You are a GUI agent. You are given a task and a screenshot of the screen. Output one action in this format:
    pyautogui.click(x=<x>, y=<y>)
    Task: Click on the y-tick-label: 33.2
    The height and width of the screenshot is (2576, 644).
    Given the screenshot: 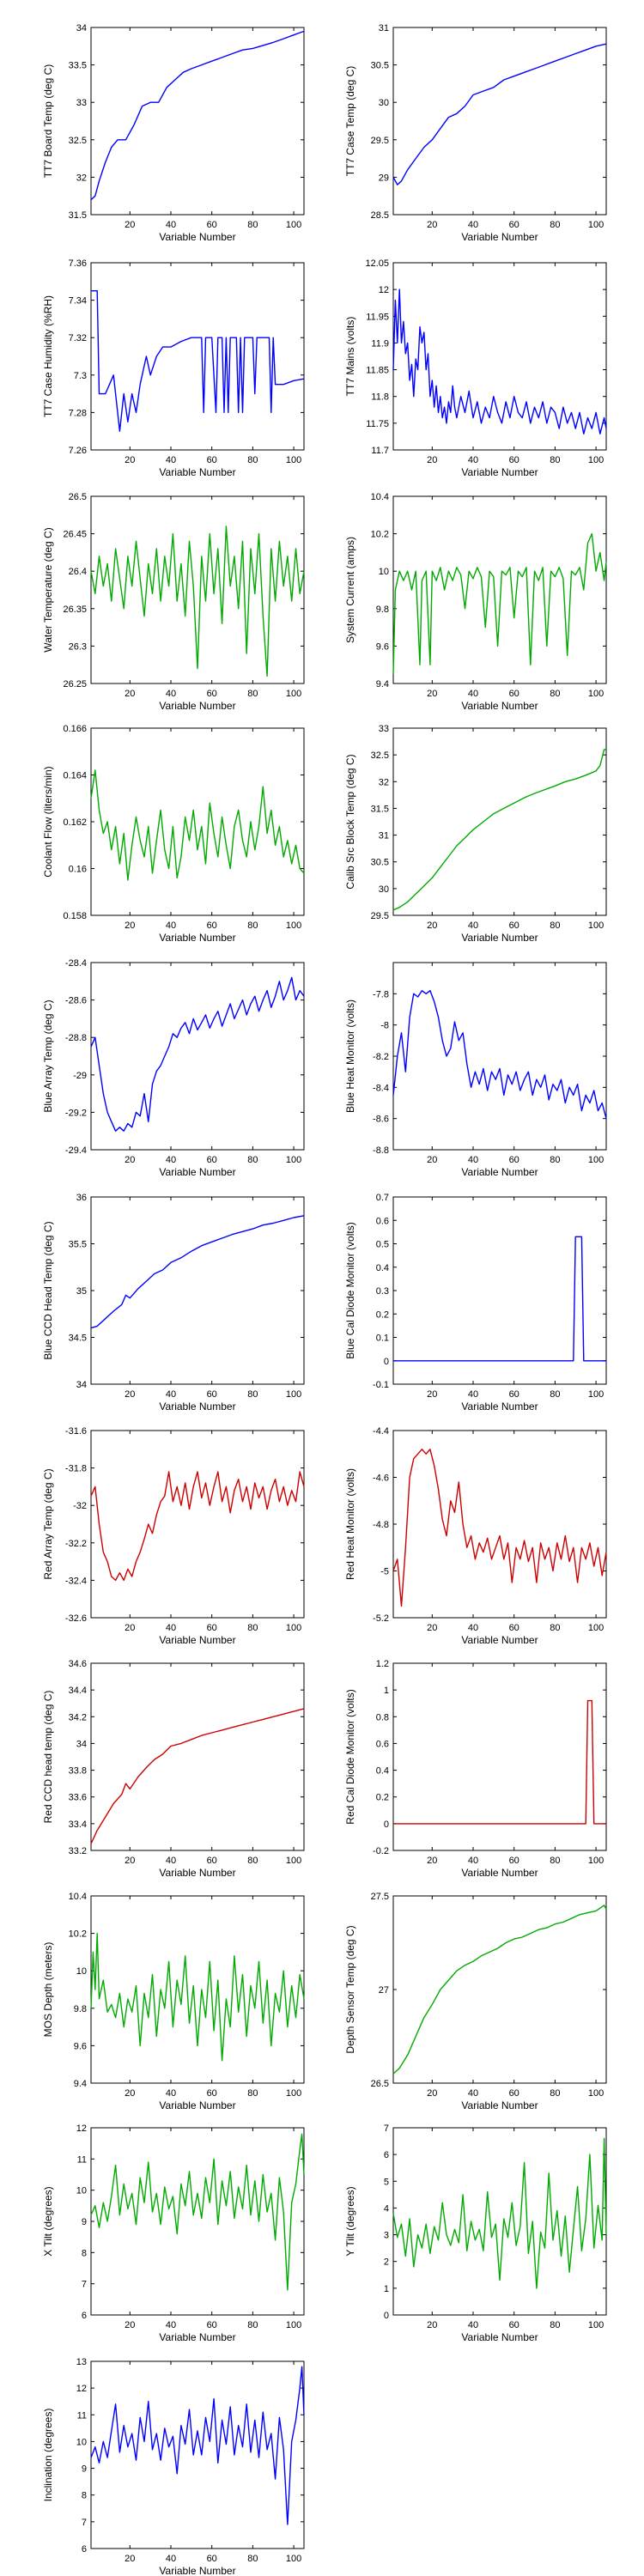 What is the action you would take?
    pyautogui.click(x=78, y=1851)
    